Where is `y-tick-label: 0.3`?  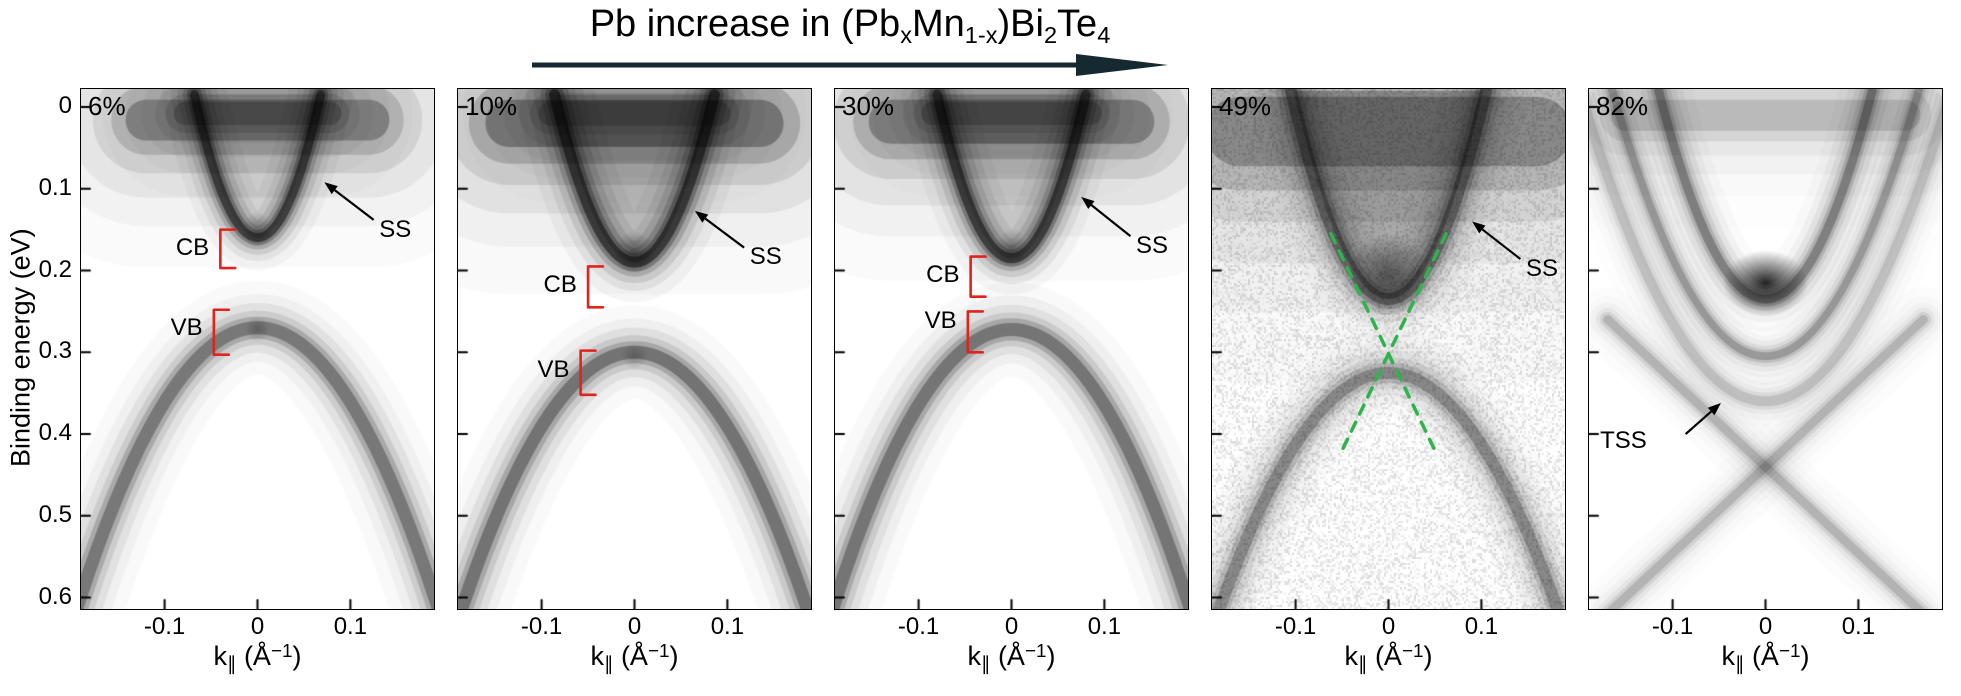 y-tick-label: 0.3 is located at coordinates (55, 351).